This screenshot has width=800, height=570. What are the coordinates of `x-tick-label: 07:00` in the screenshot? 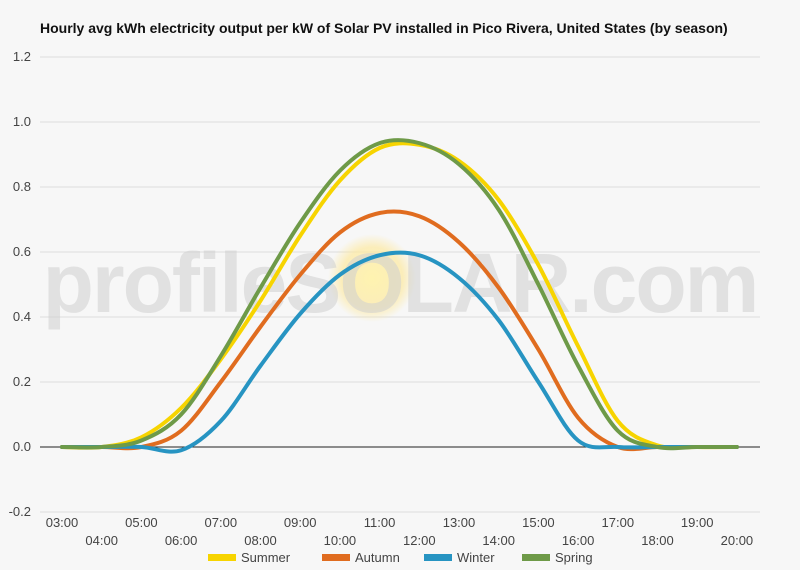 It's located at (221, 522).